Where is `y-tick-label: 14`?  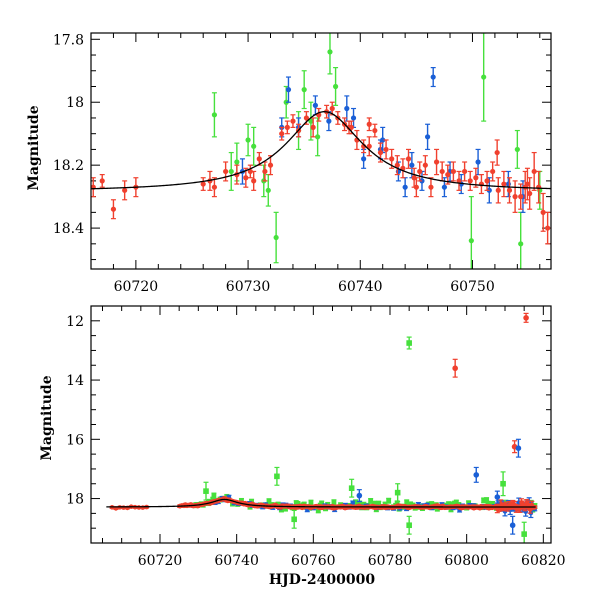
y-tick-label: 14 is located at coordinates (75, 381).